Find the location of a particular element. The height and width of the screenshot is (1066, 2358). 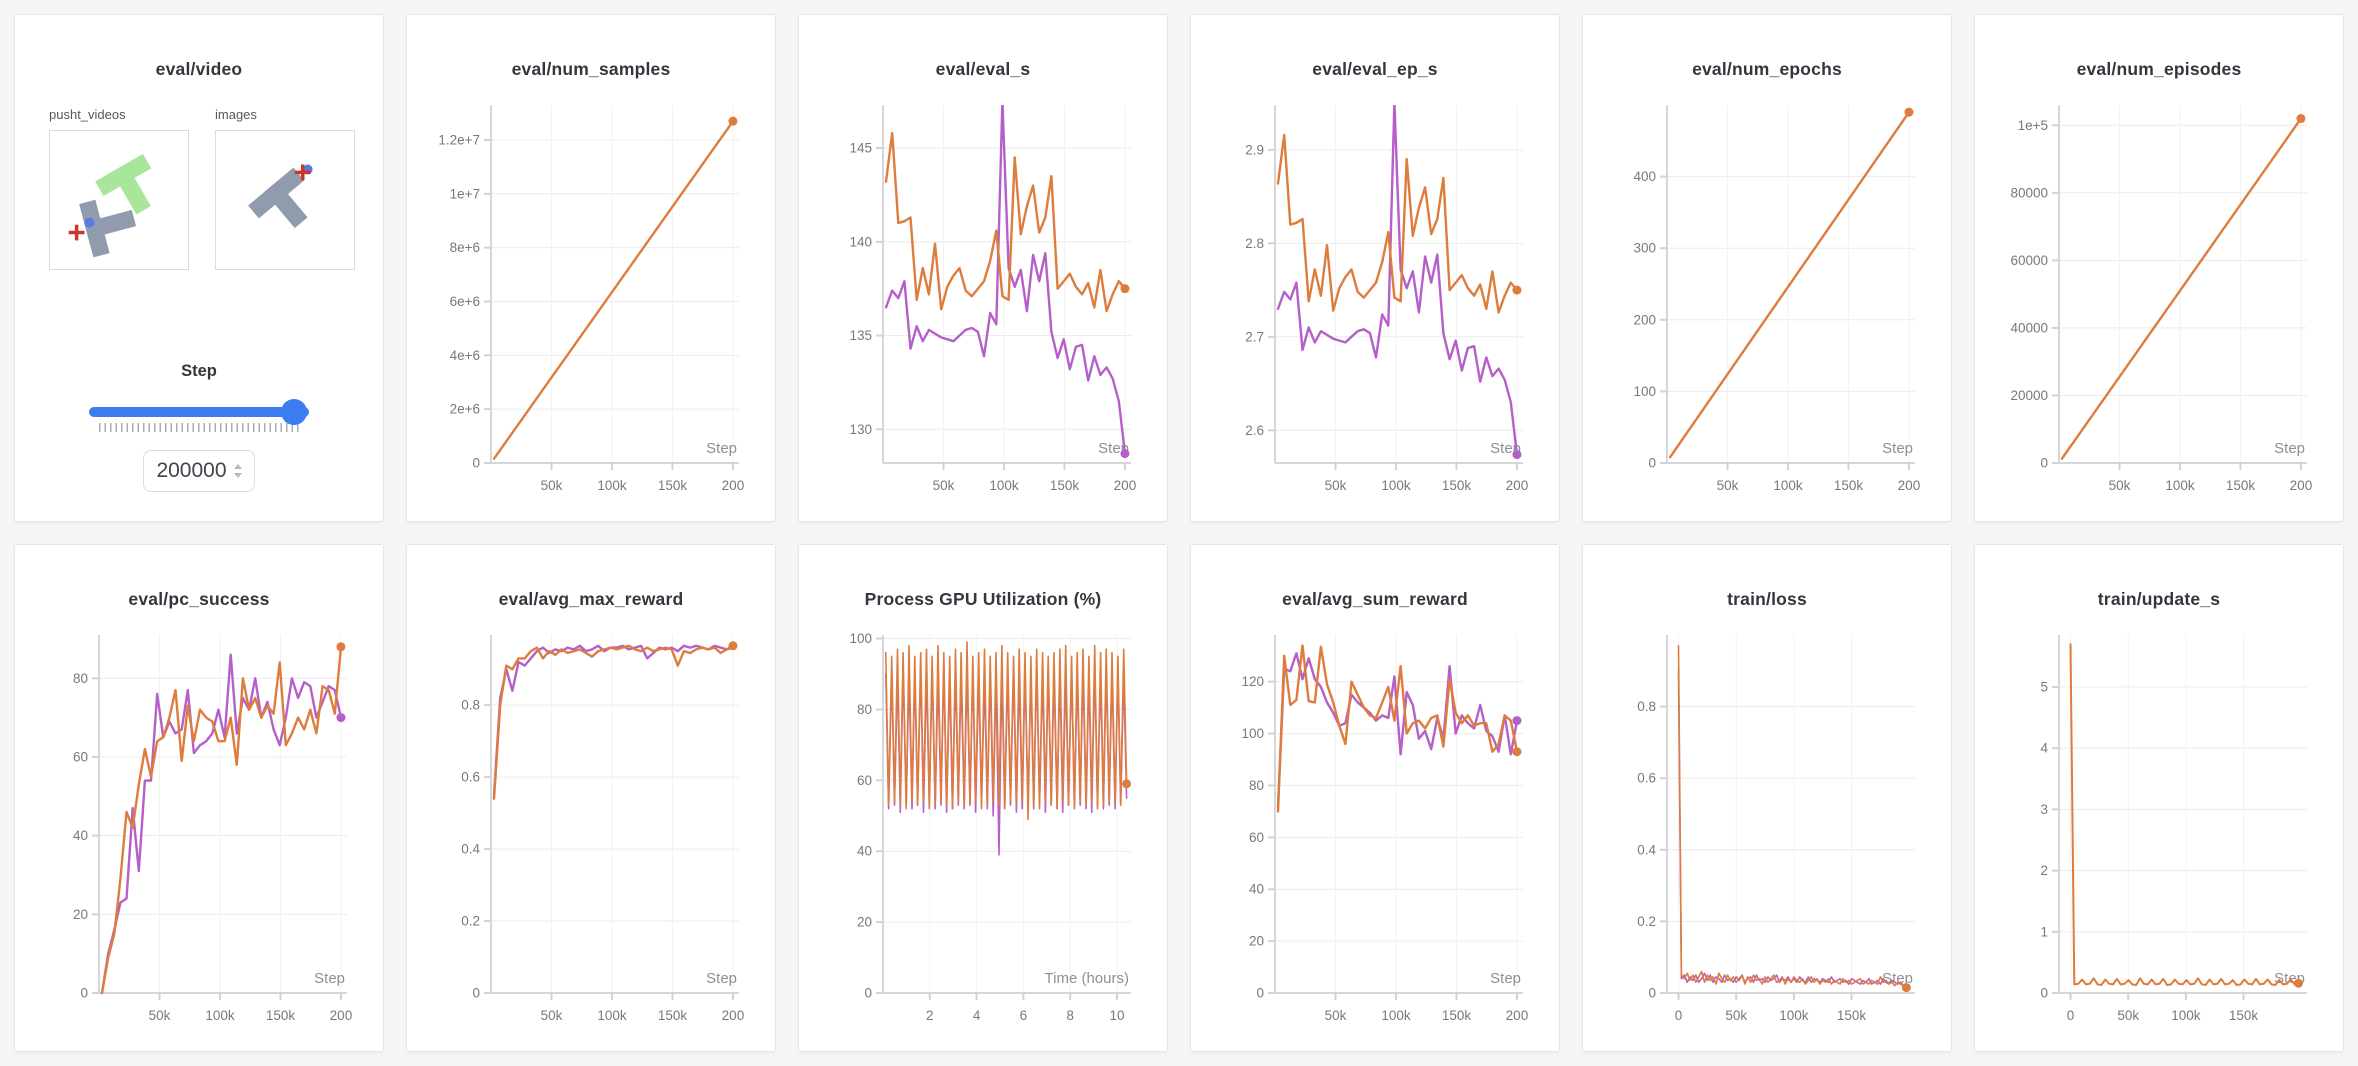

step-number-input: 200000 is located at coordinates (199, 471).